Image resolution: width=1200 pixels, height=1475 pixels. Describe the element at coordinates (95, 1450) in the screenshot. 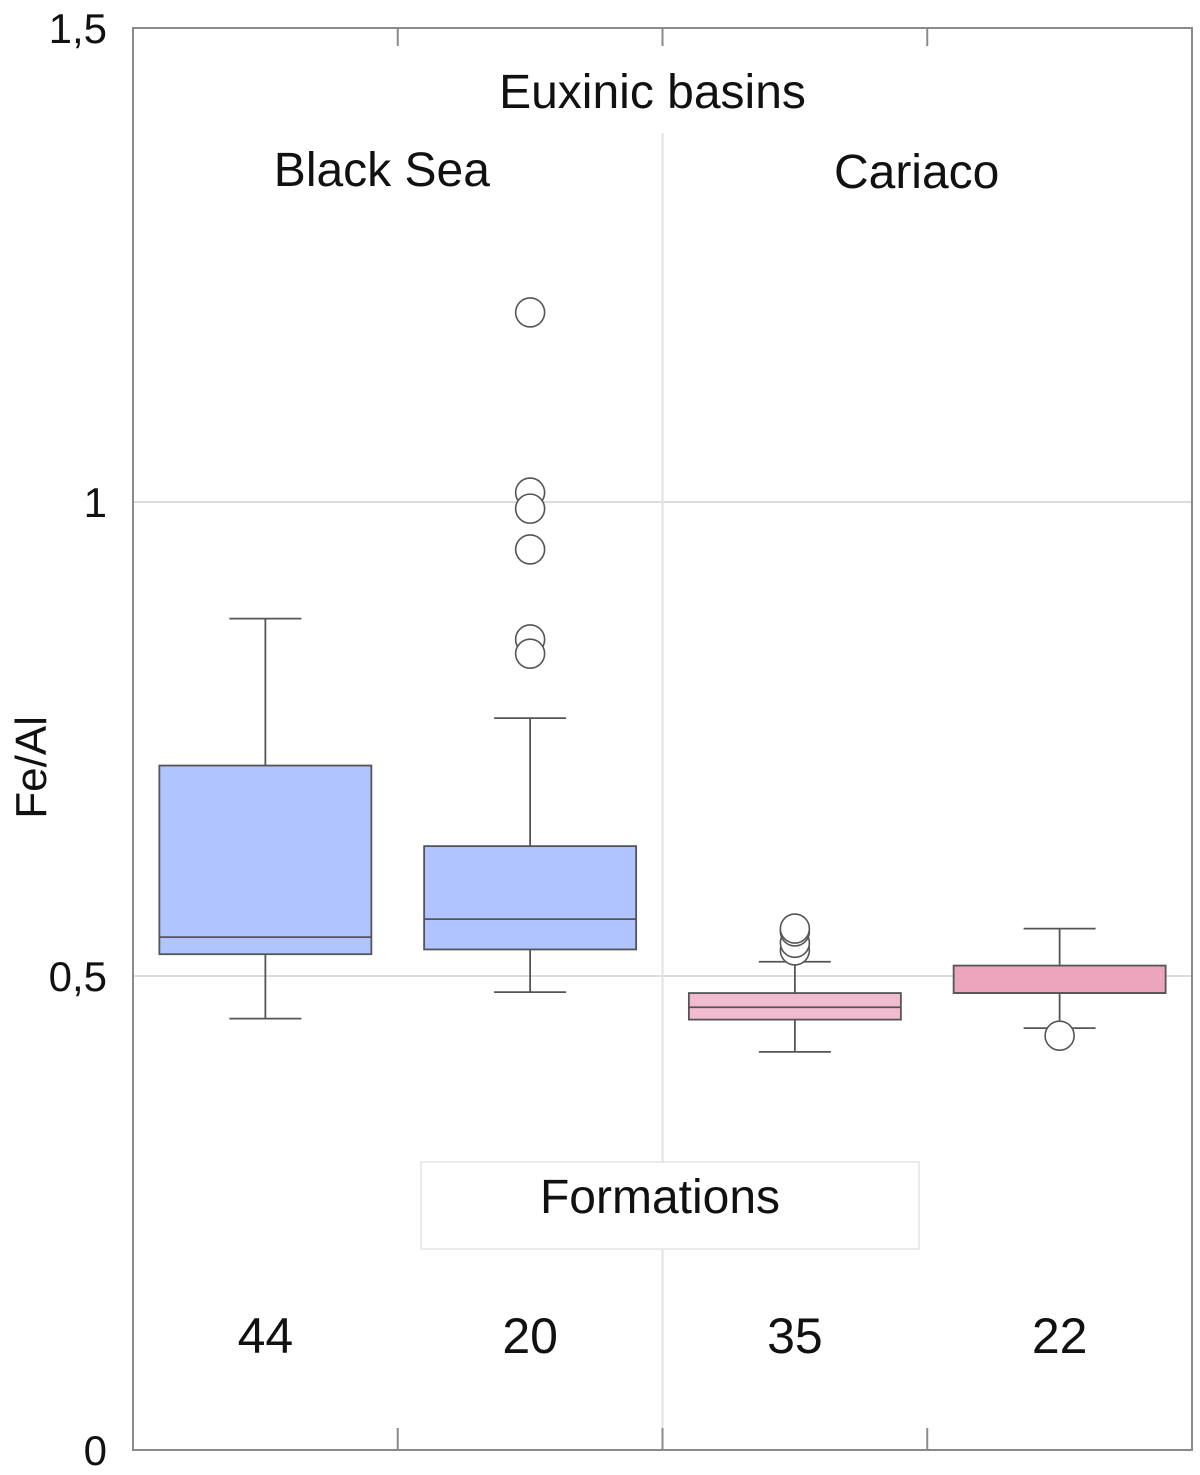

I see `y-tick-label: 0` at that location.